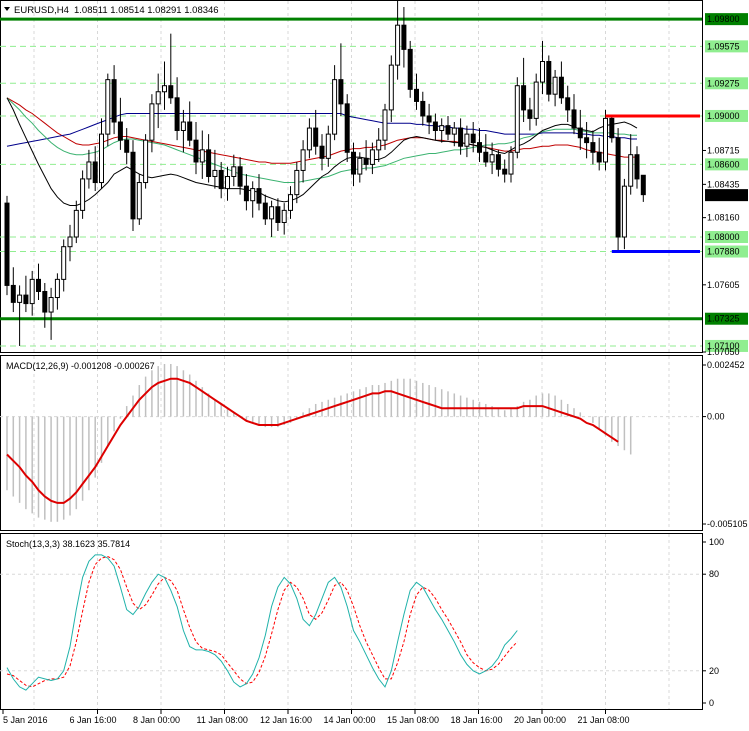 This screenshot has width=749, height=731. Describe the element at coordinates (721, 184) in the screenshot. I see `price-label: 1.08435` at that location.